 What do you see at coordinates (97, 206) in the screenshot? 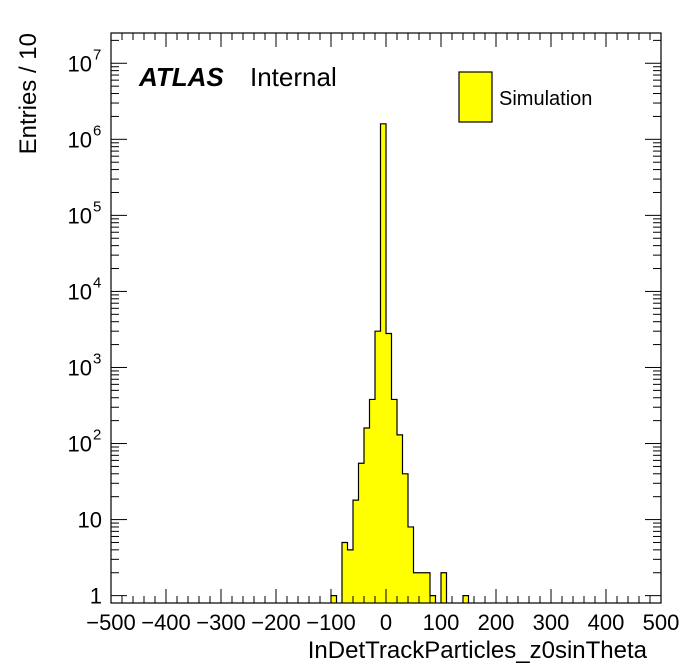
I see `y-tick-exponent: 5` at bounding box center [97, 206].